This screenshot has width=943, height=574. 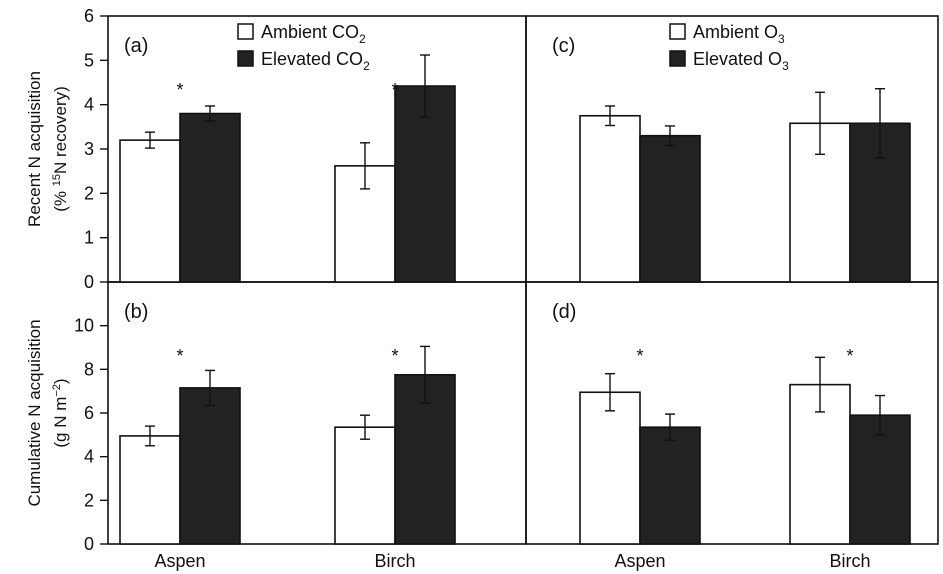 What do you see at coordinates (210, 466) in the screenshot?
I see `bar-b-aspen-elevated` at bounding box center [210, 466].